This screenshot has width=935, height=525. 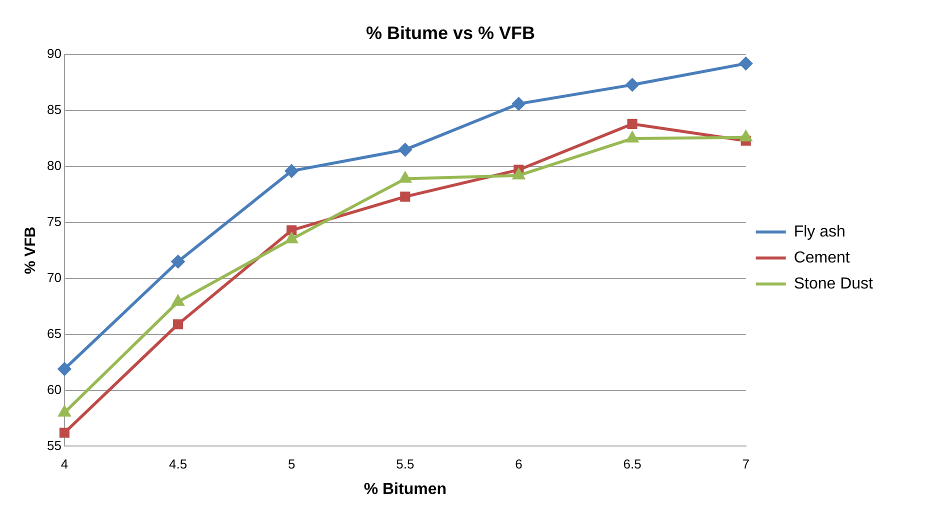 What do you see at coordinates (451, 32) in the screenshot?
I see `chart-title: % Bitume vs % VFB` at bounding box center [451, 32].